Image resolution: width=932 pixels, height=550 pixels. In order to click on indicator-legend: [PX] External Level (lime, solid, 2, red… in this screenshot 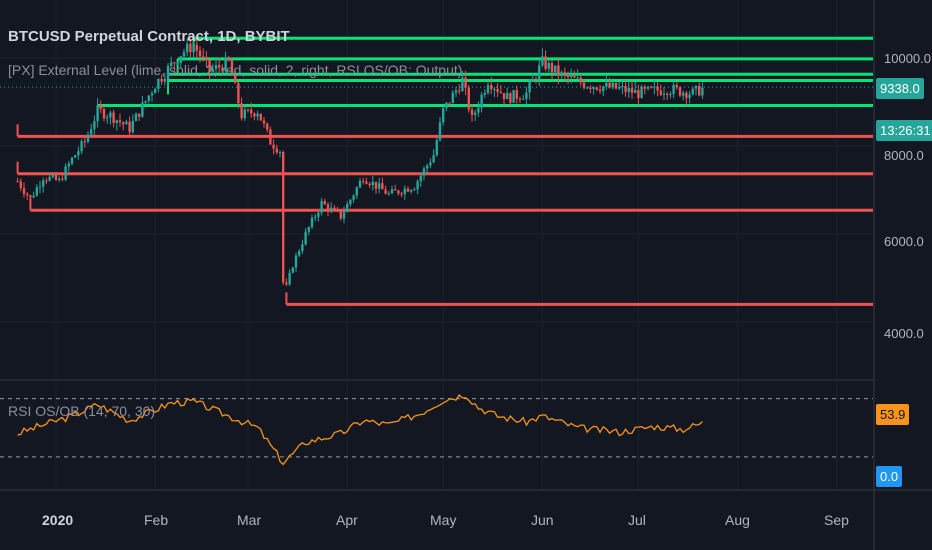, I will do `click(235, 70)`.